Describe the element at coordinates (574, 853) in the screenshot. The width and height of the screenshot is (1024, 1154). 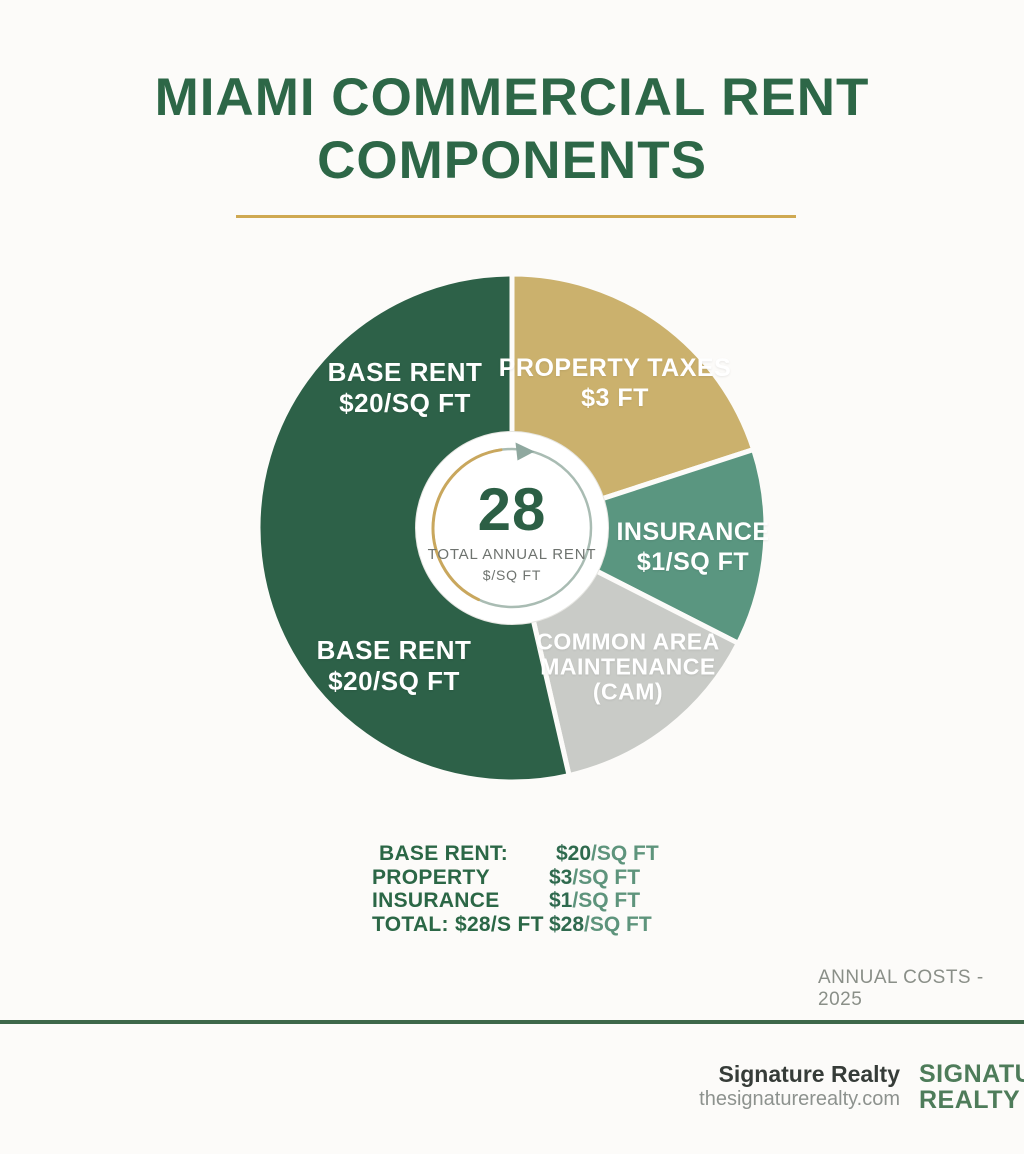
I see `legend-amount: $20` at that location.